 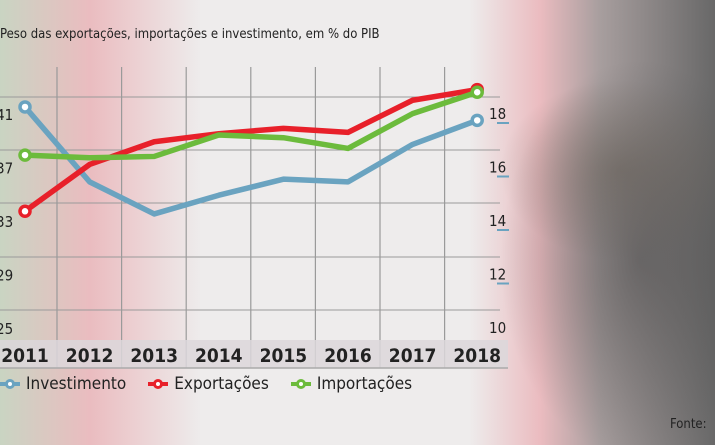 I want to click on y-left-tick-label: 37, so click(x=6, y=169).